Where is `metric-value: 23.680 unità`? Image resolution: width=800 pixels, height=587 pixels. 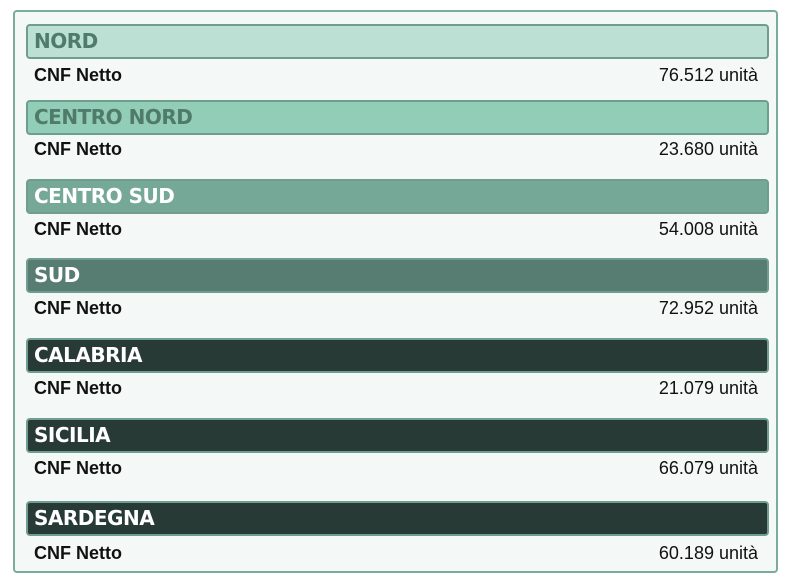
metric-value: 23.680 unità is located at coordinates (708, 149).